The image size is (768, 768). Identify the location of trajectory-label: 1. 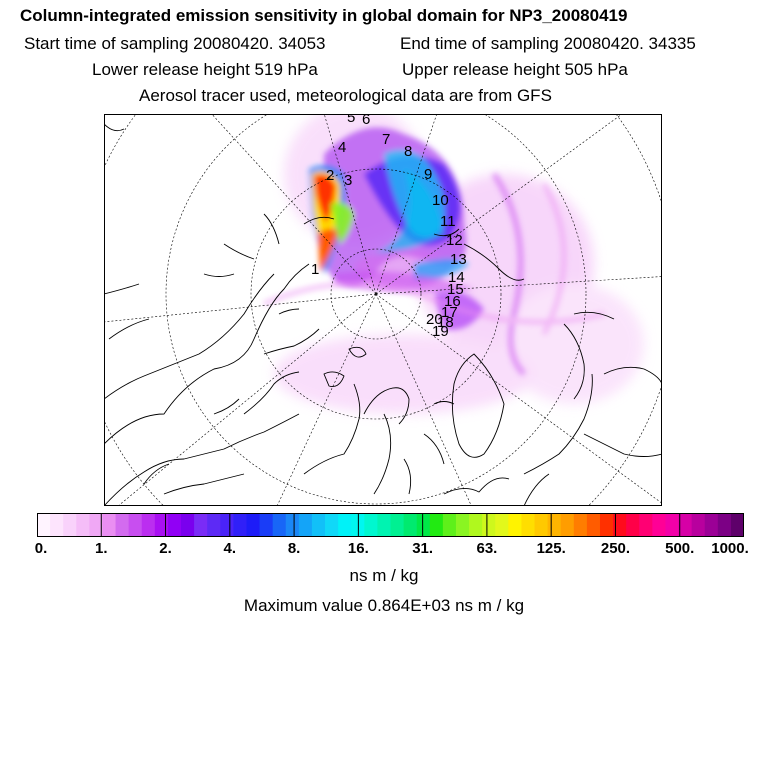
(315, 269).